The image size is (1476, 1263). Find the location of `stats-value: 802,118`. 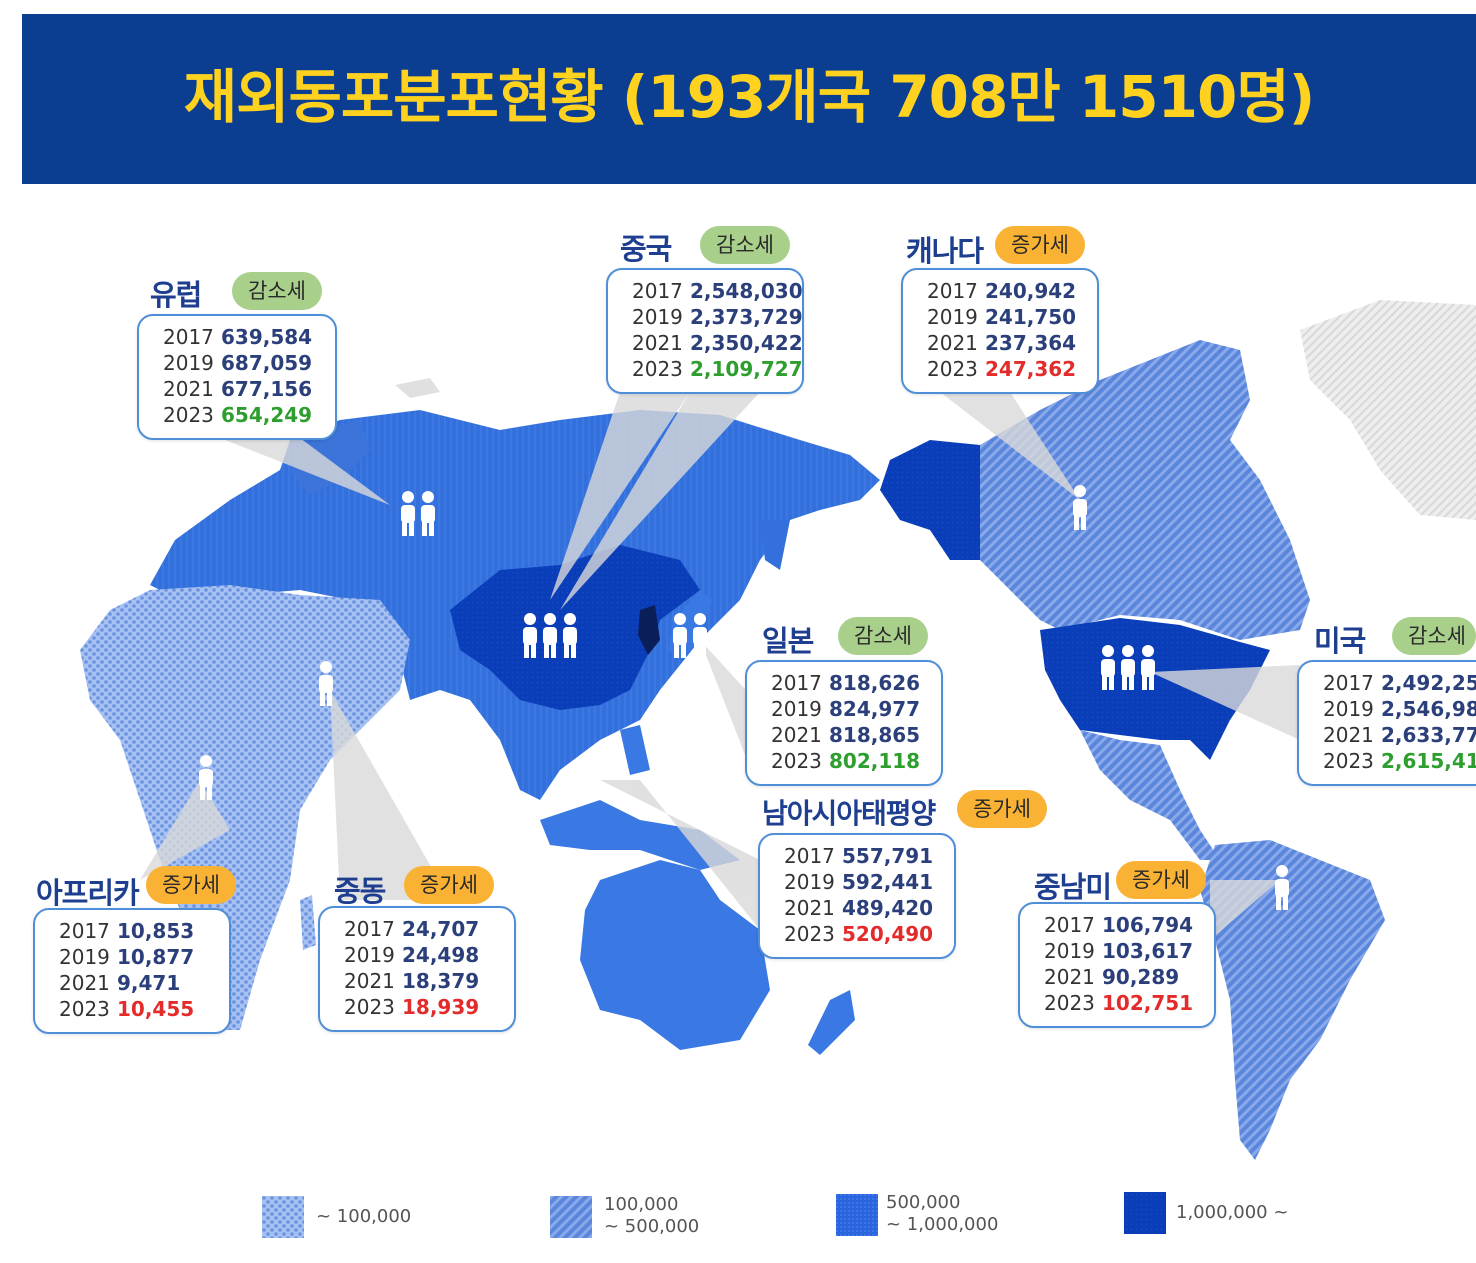

stats-value: 802,118 is located at coordinates (875, 761).